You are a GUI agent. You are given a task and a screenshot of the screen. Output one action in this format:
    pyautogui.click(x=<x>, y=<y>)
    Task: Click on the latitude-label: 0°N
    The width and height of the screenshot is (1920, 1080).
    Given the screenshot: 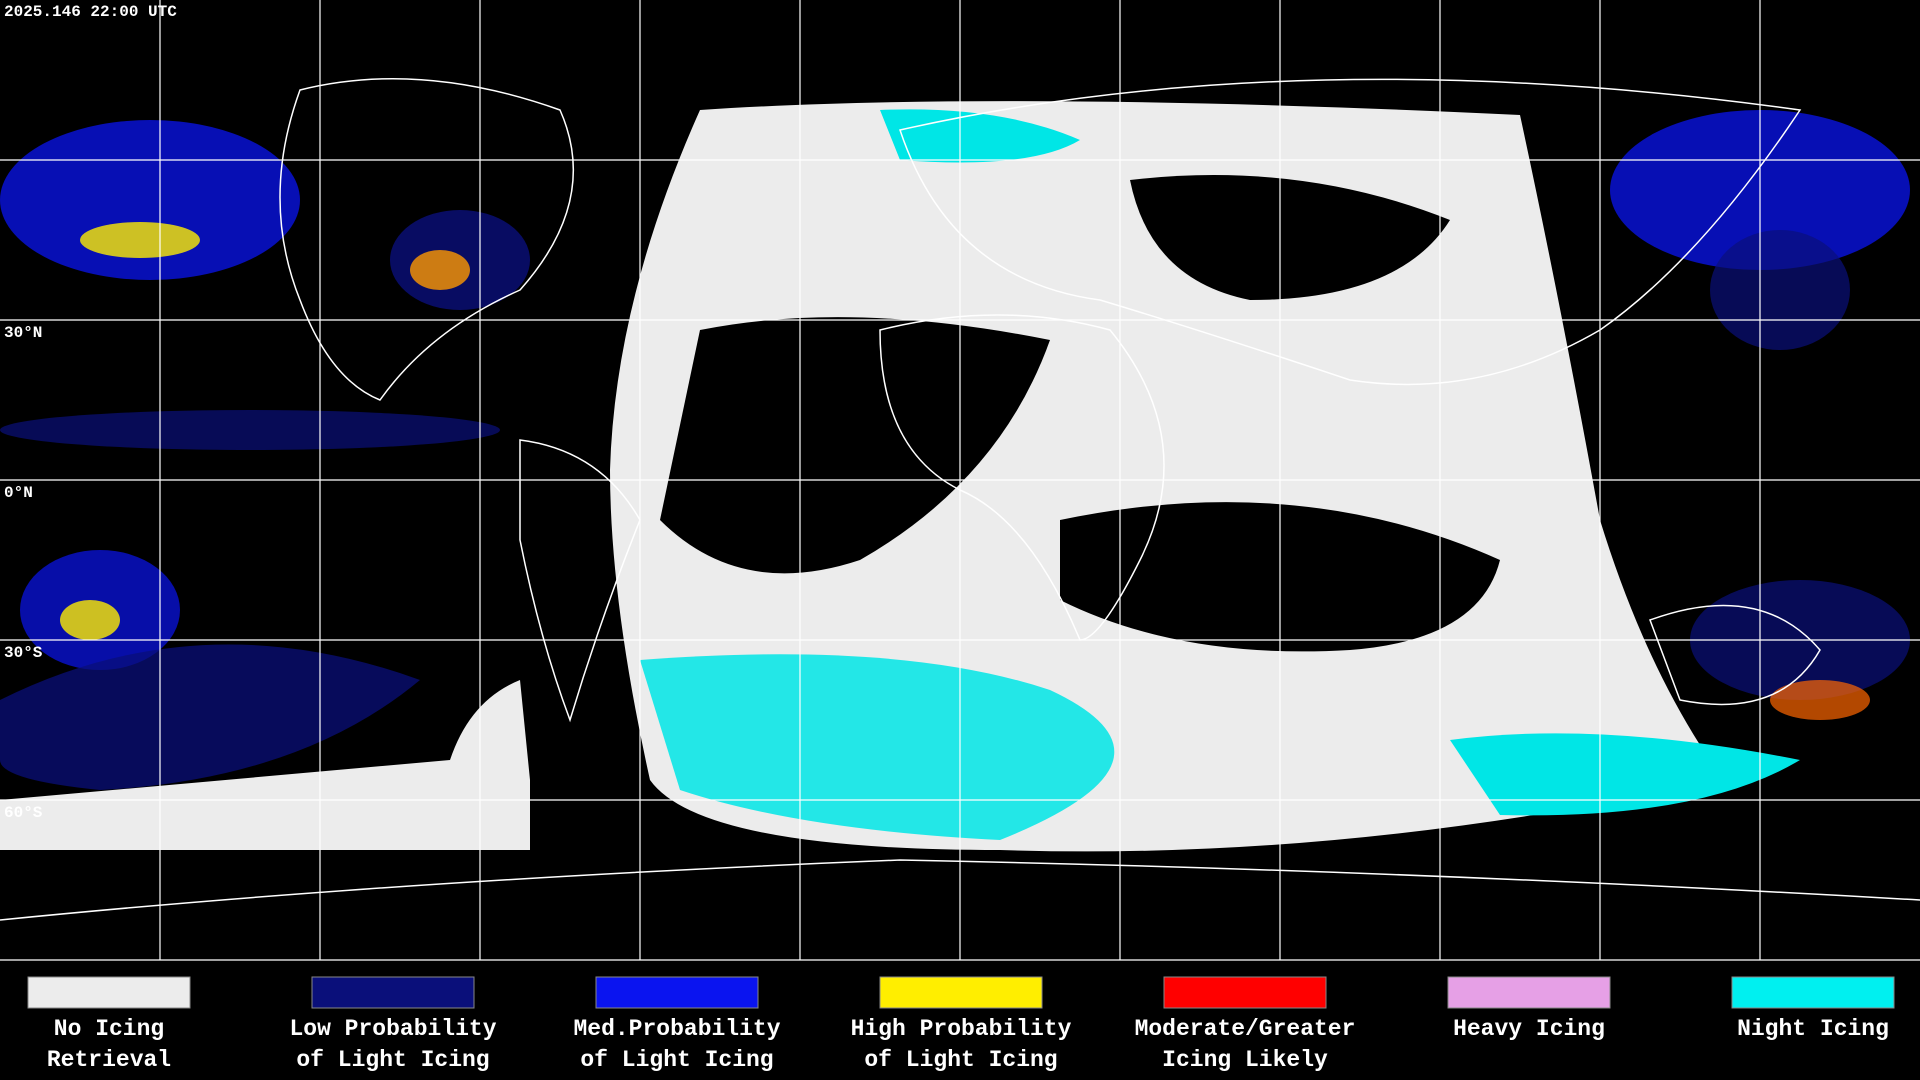 What is the action you would take?
    pyautogui.click(x=18, y=493)
    